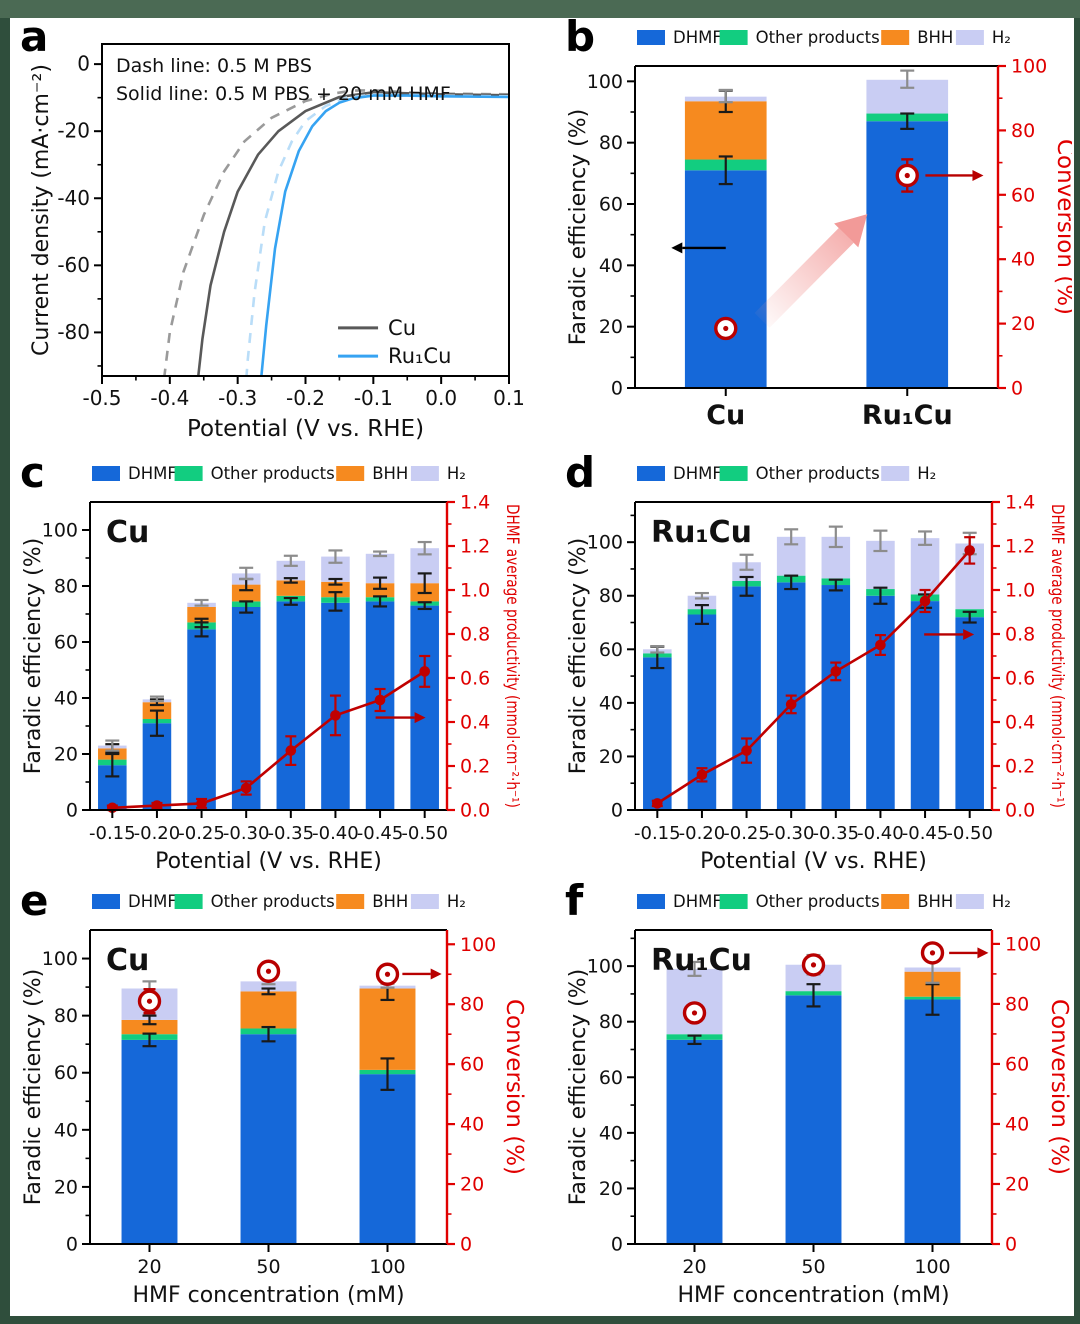 This screenshot has height=1324, width=1080. What do you see at coordinates (237, 398) in the screenshot?
I see `svg-text: -0.3` at bounding box center [237, 398].